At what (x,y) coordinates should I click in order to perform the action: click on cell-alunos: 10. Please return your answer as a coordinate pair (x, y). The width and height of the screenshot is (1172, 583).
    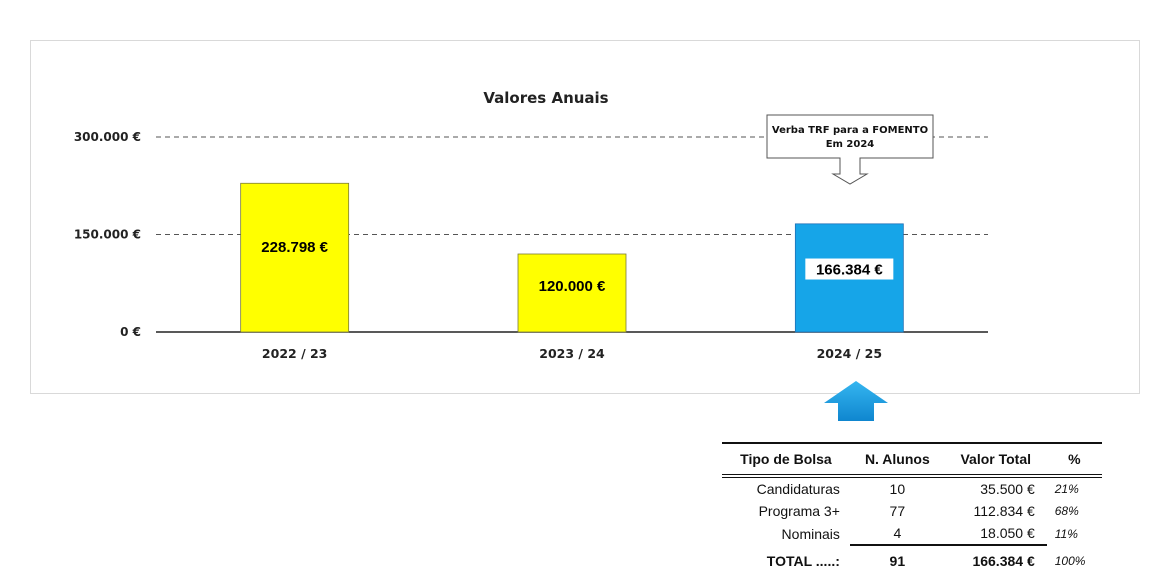
    Looking at the image, I should click on (897, 489).